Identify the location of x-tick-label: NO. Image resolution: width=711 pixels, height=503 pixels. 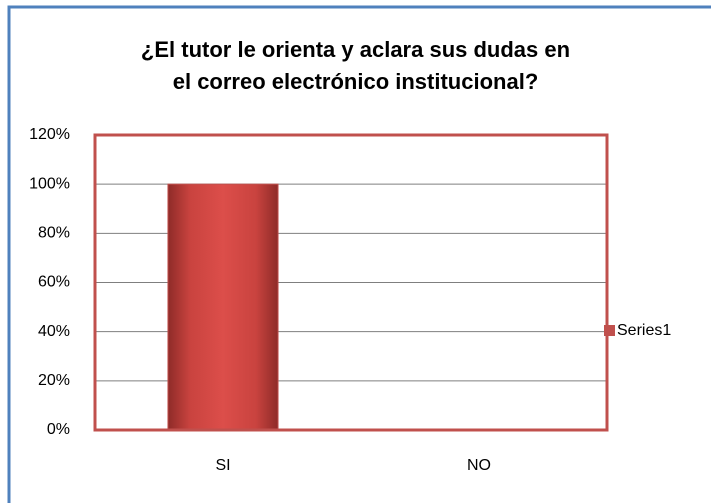
(479, 465).